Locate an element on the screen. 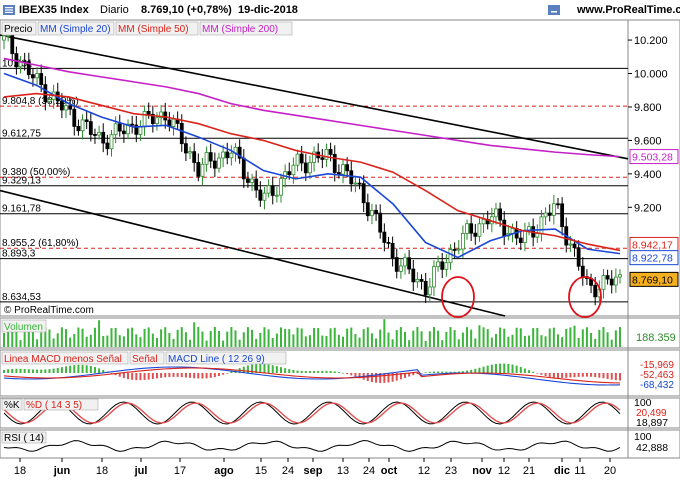 Image resolution: width=680 pixels, height=480 pixels. price-grid: 10.200 10.000 9.800 9.600 9.400 9.200 is located at coordinates (648, 124).